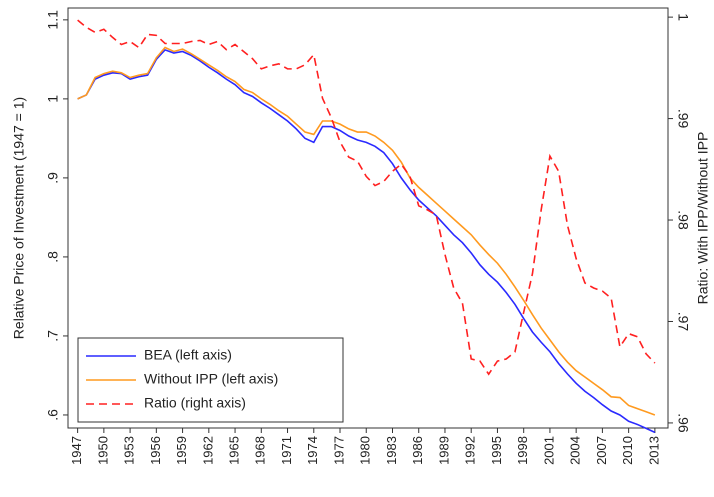  Describe the element at coordinates (233, 450) in the screenshot. I see `x-tick-label: 1965` at that location.